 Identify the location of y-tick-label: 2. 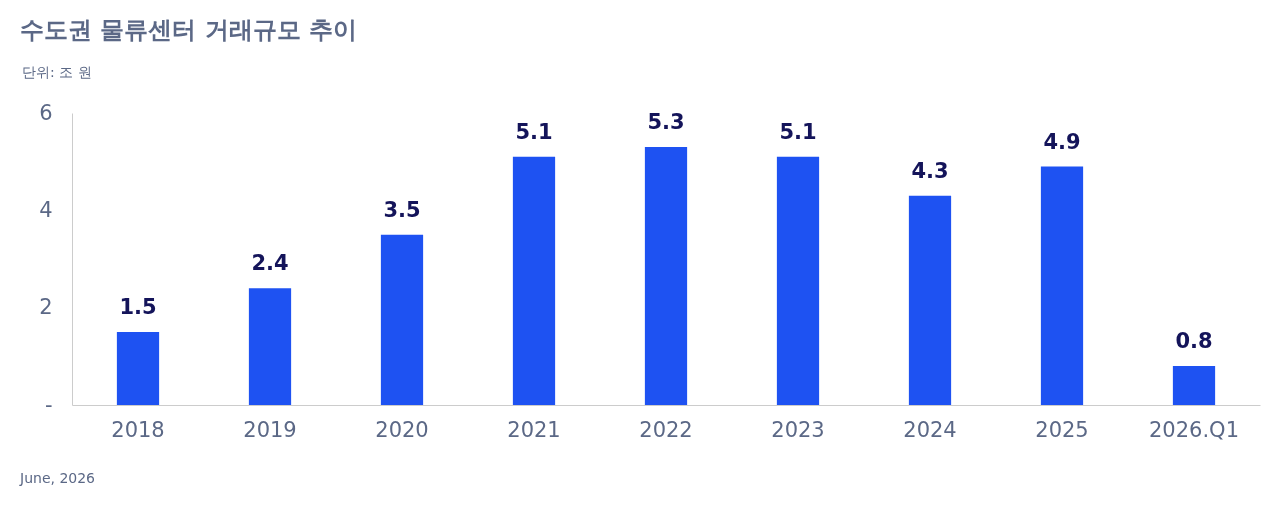
(46, 307).